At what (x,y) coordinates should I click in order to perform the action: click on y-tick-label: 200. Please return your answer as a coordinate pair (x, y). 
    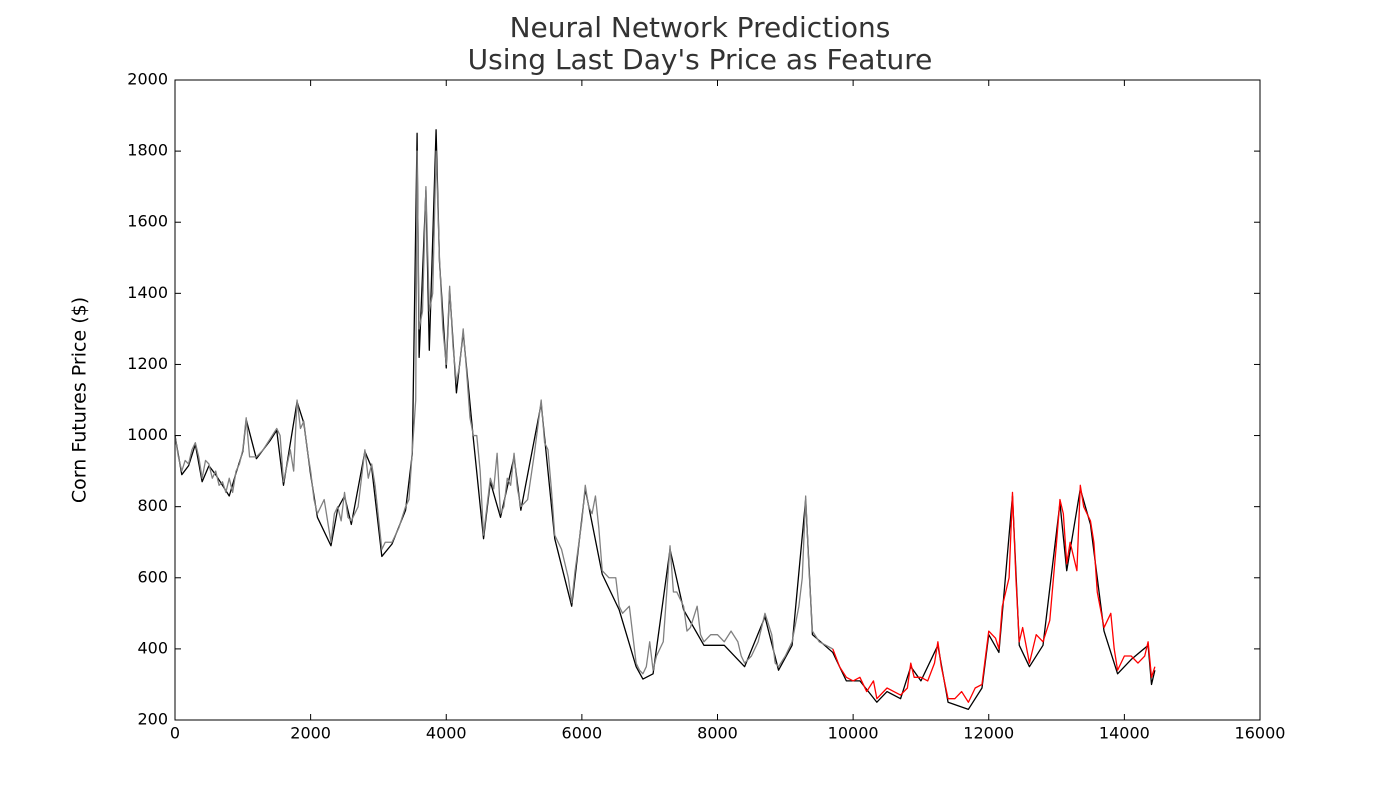
    Looking at the image, I should click on (152, 719).